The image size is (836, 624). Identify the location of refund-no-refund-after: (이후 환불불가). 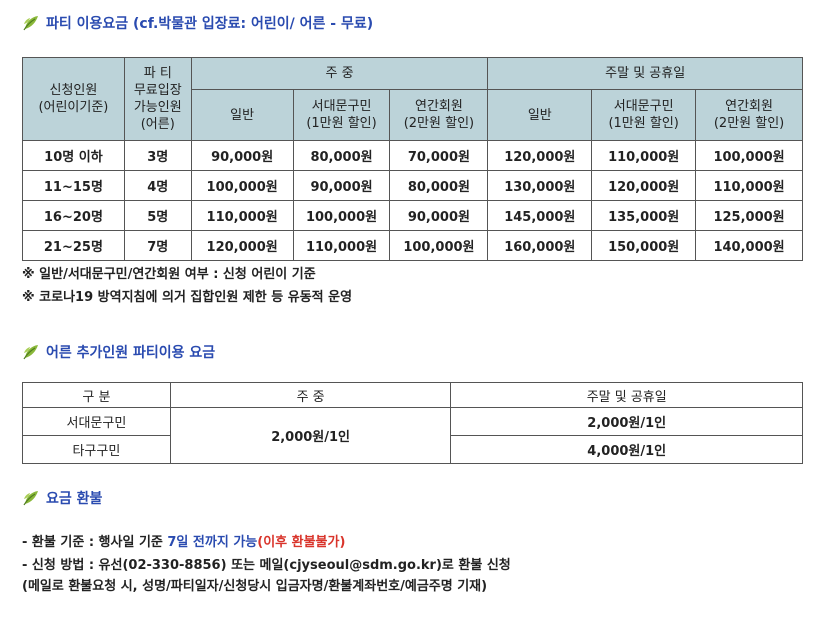
(301, 542).